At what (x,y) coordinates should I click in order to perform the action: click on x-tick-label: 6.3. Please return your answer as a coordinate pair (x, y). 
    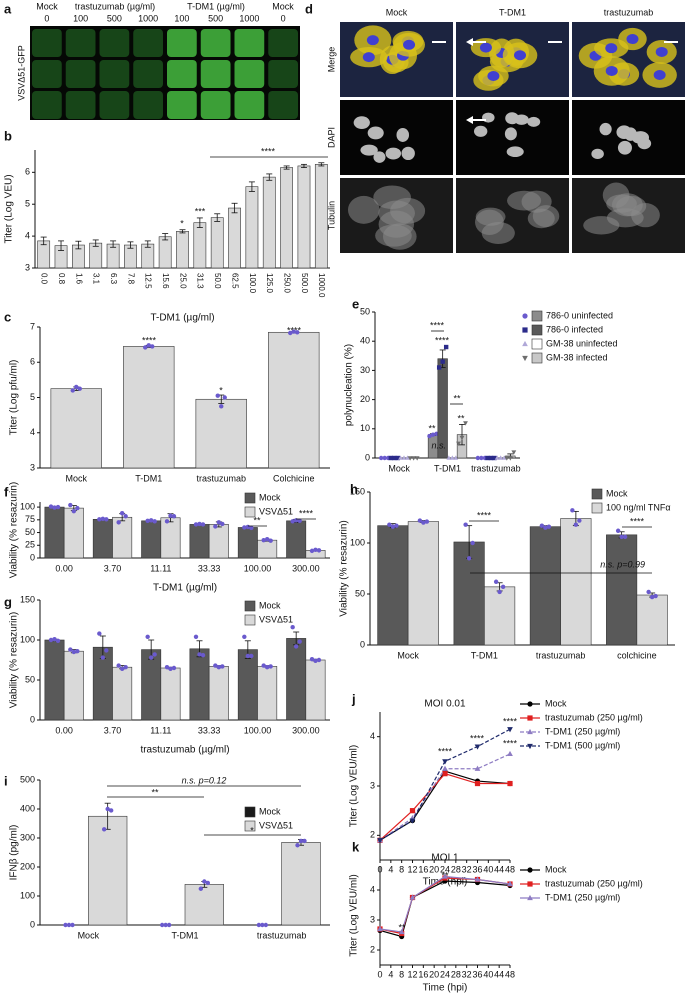
    Looking at the image, I should click on (113, 279).